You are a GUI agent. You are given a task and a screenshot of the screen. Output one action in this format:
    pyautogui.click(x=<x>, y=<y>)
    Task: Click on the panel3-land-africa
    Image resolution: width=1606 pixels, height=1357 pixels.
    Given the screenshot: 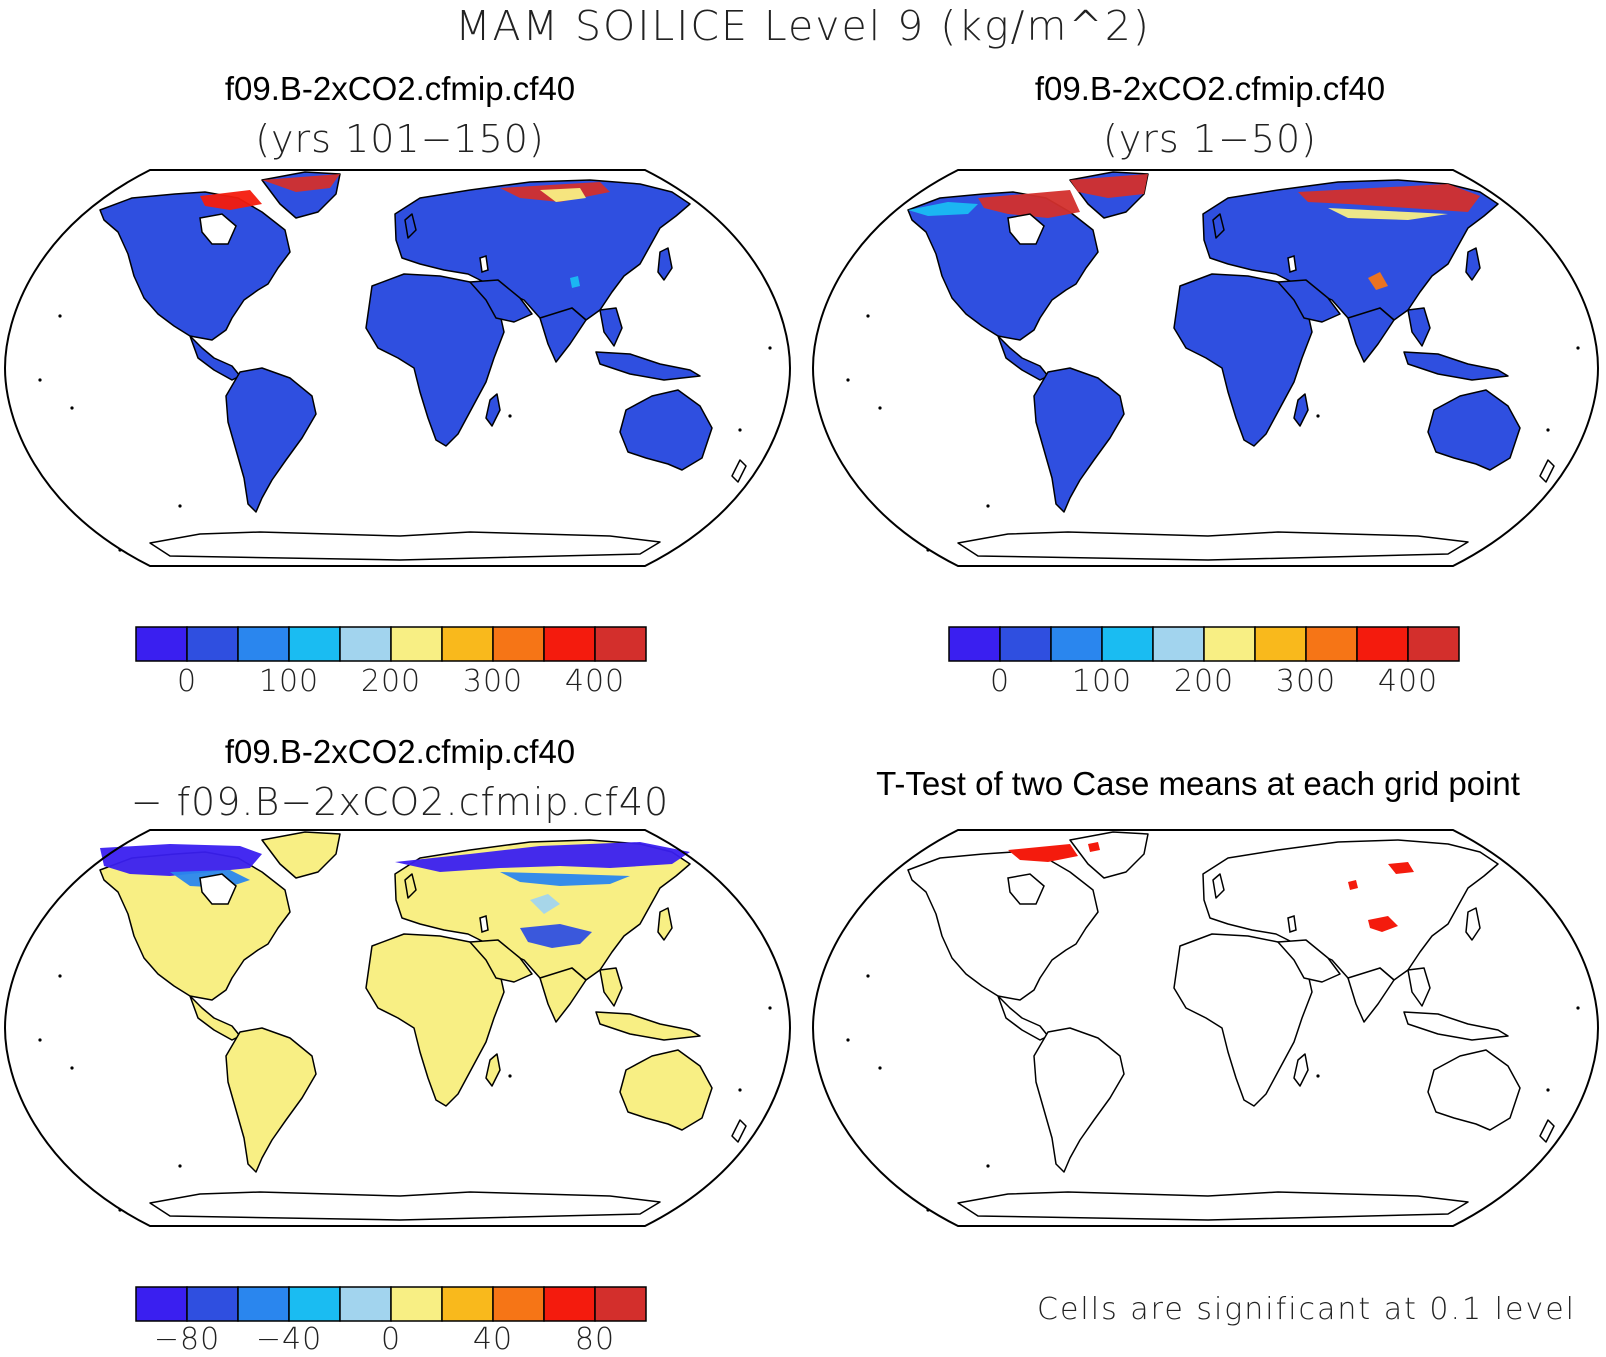 What is the action you would take?
    pyautogui.click(x=435, y=1020)
    